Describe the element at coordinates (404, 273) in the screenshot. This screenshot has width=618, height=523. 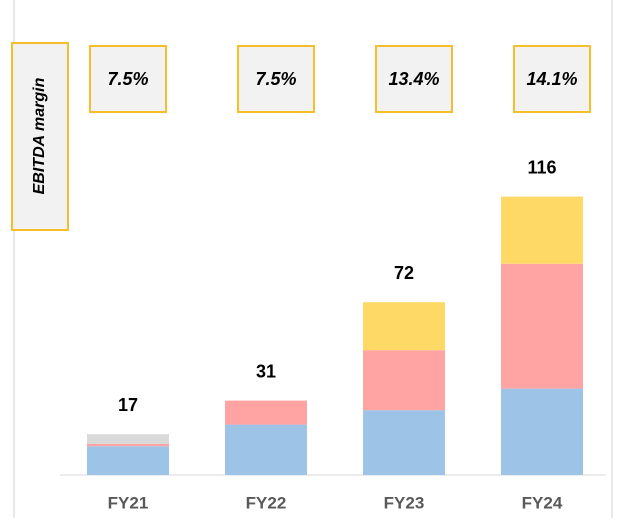
I see `total-label: 72` at that location.